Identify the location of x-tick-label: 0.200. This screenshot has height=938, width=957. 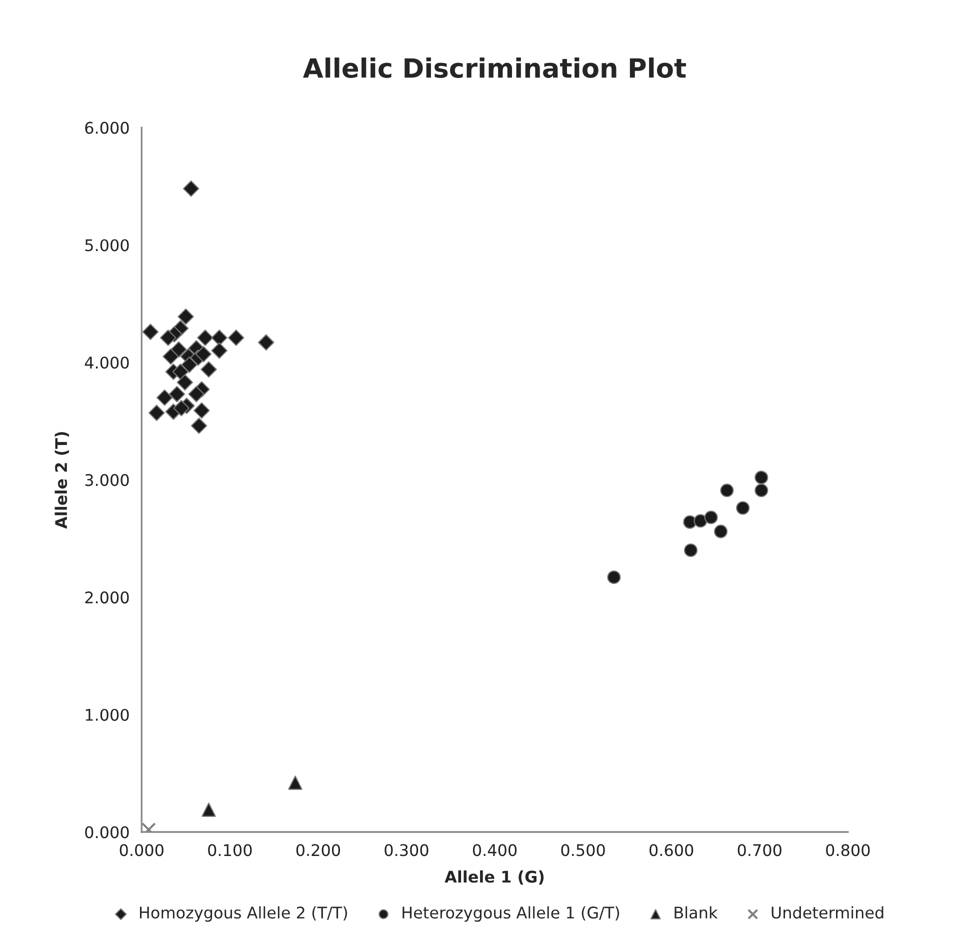
(318, 850).